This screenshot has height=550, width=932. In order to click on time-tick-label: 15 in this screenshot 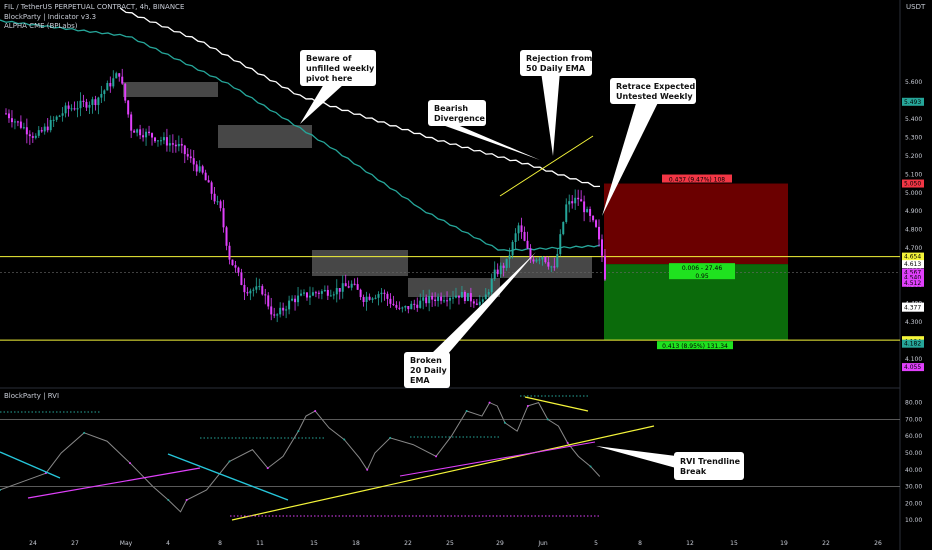, I will do `click(734, 543)`.